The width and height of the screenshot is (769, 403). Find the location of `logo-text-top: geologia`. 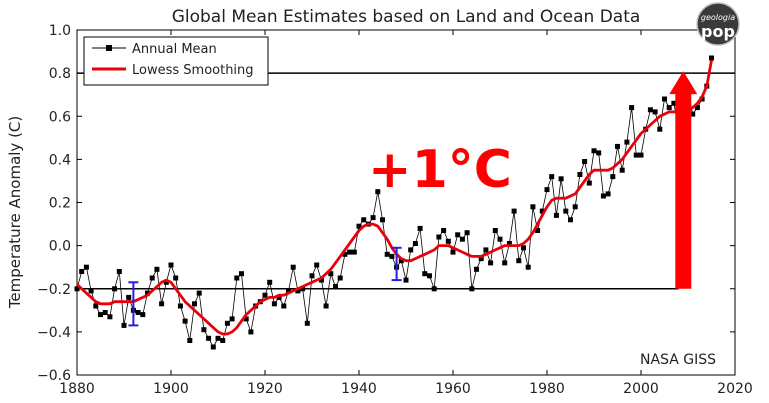

logo-text-top: geologia is located at coordinates (718, 17).